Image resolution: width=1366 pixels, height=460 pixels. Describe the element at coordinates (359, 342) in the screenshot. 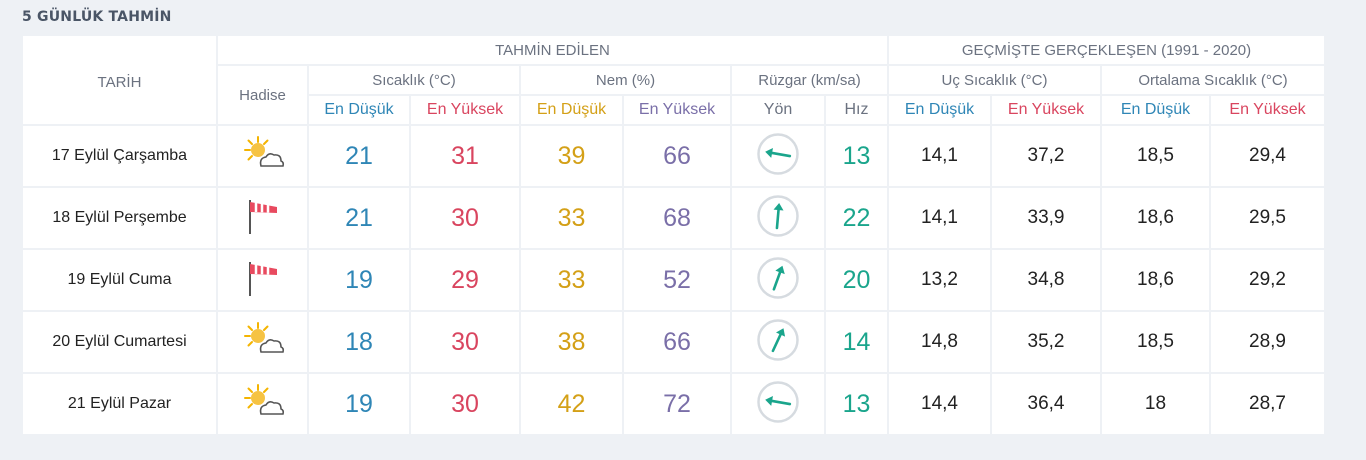

I see `row-temp-min: 18` at that location.